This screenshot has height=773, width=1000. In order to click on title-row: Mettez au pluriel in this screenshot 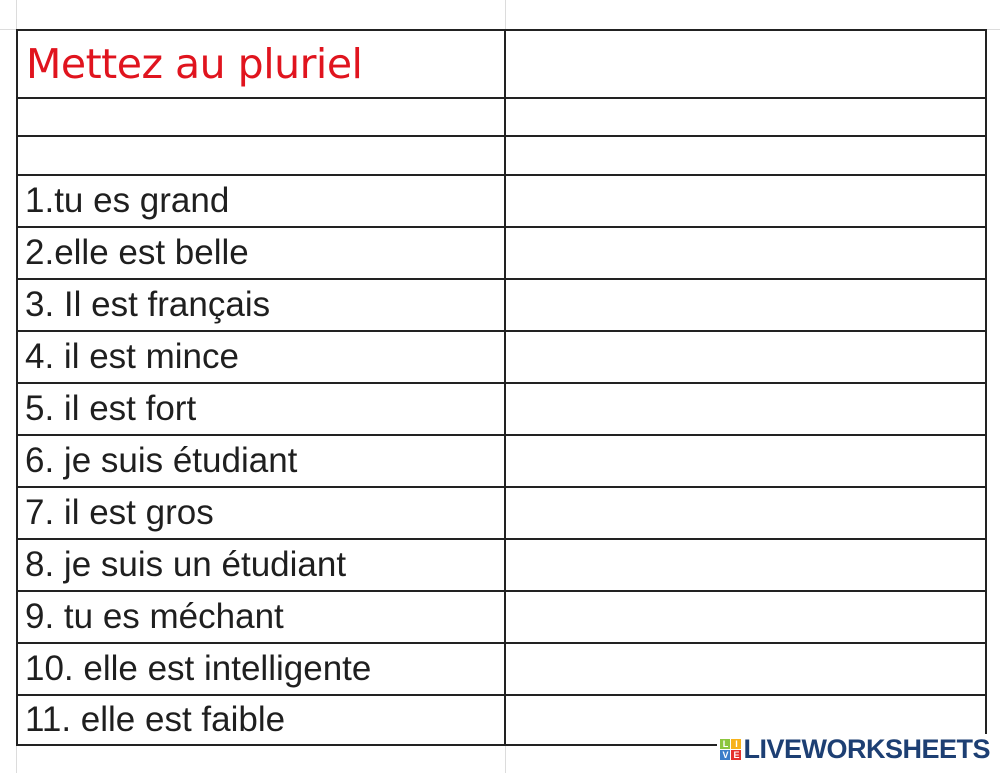, I will do `click(501, 65)`.